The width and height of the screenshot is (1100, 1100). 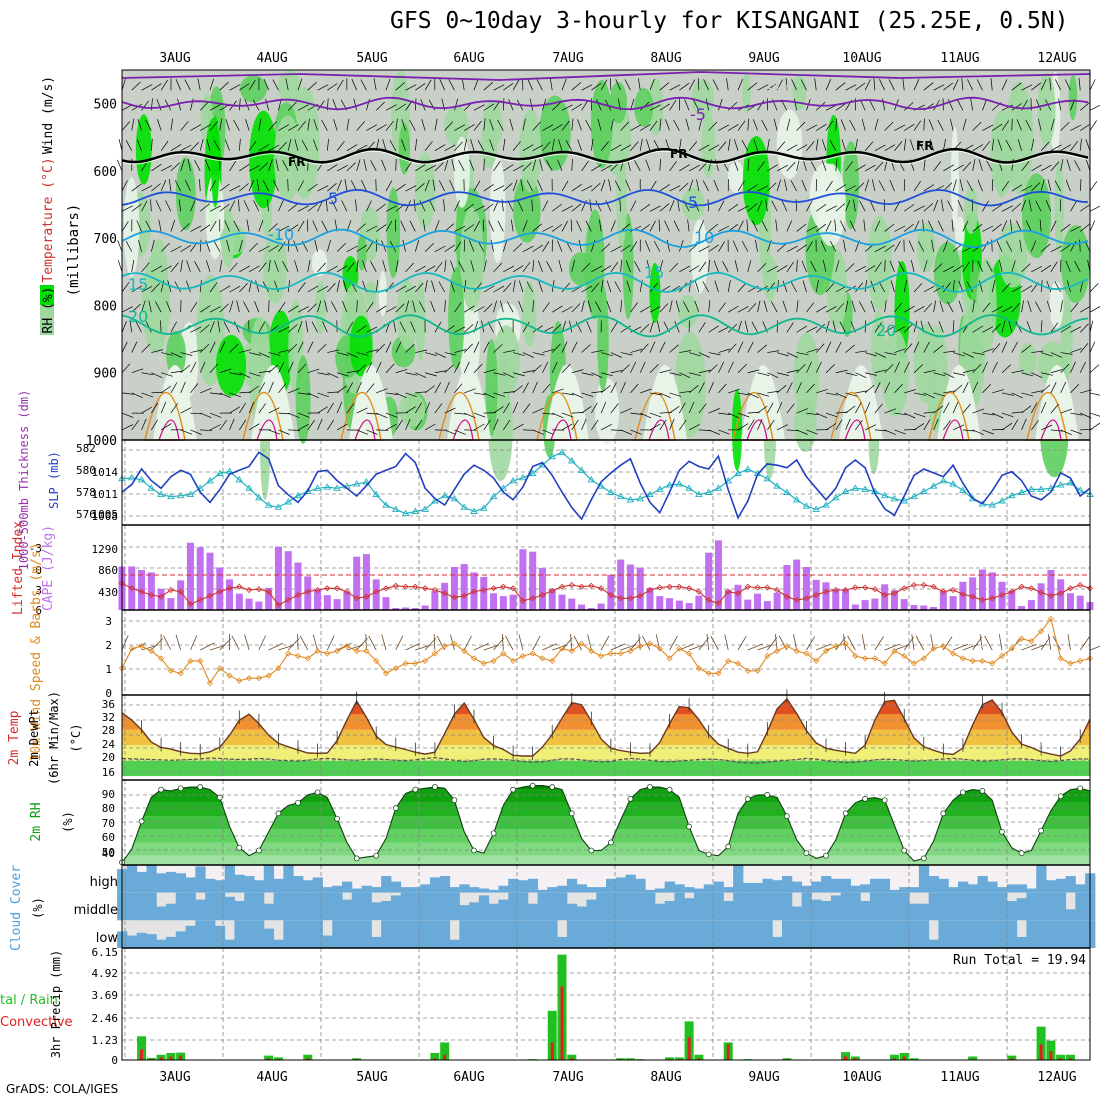 I want to click on rh-tick-label: 50, so click(x=108, y=852).